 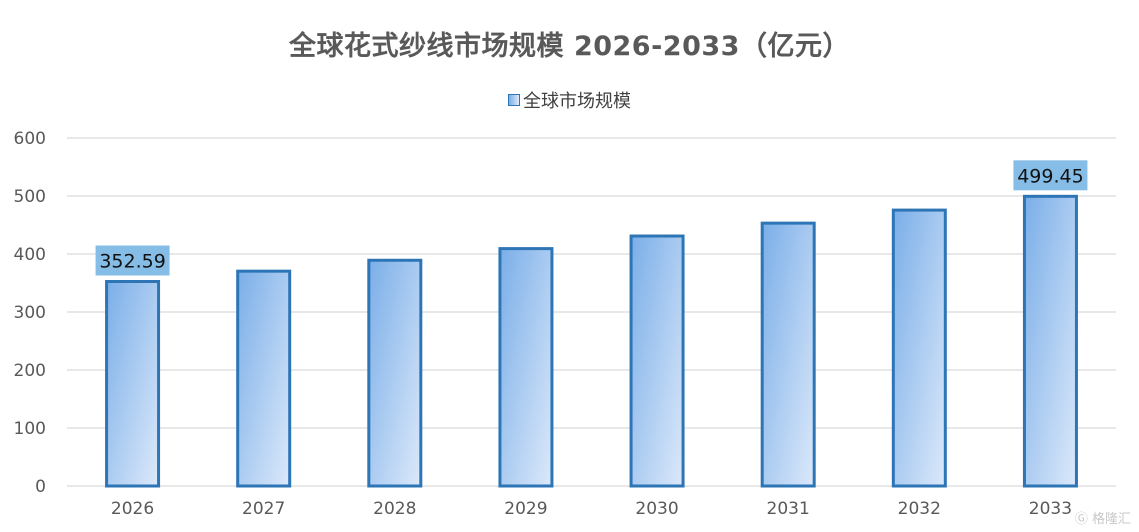 What do you see at coordinates (577, 101) in the screenshot?
I see `legend-label: 全球市场规模` at bounding box center [577, 101].